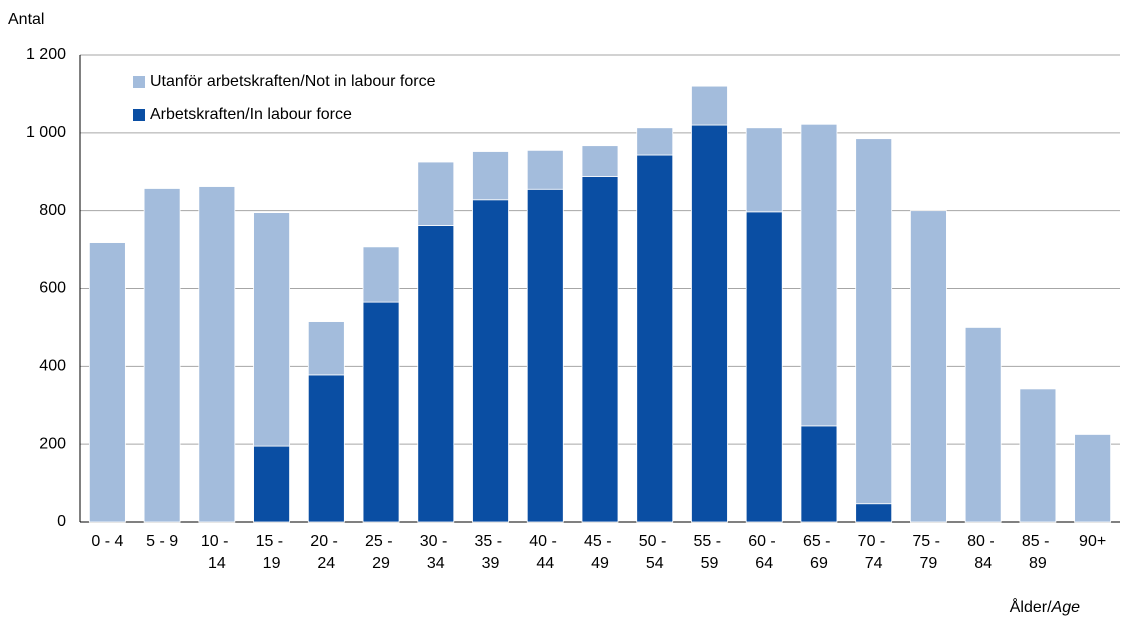 The image size is (1133, 622). What do you see at coordinates (52, 443) in the screenshot?
I see `y-tick-label: 200` at bounding box center [52, 443].